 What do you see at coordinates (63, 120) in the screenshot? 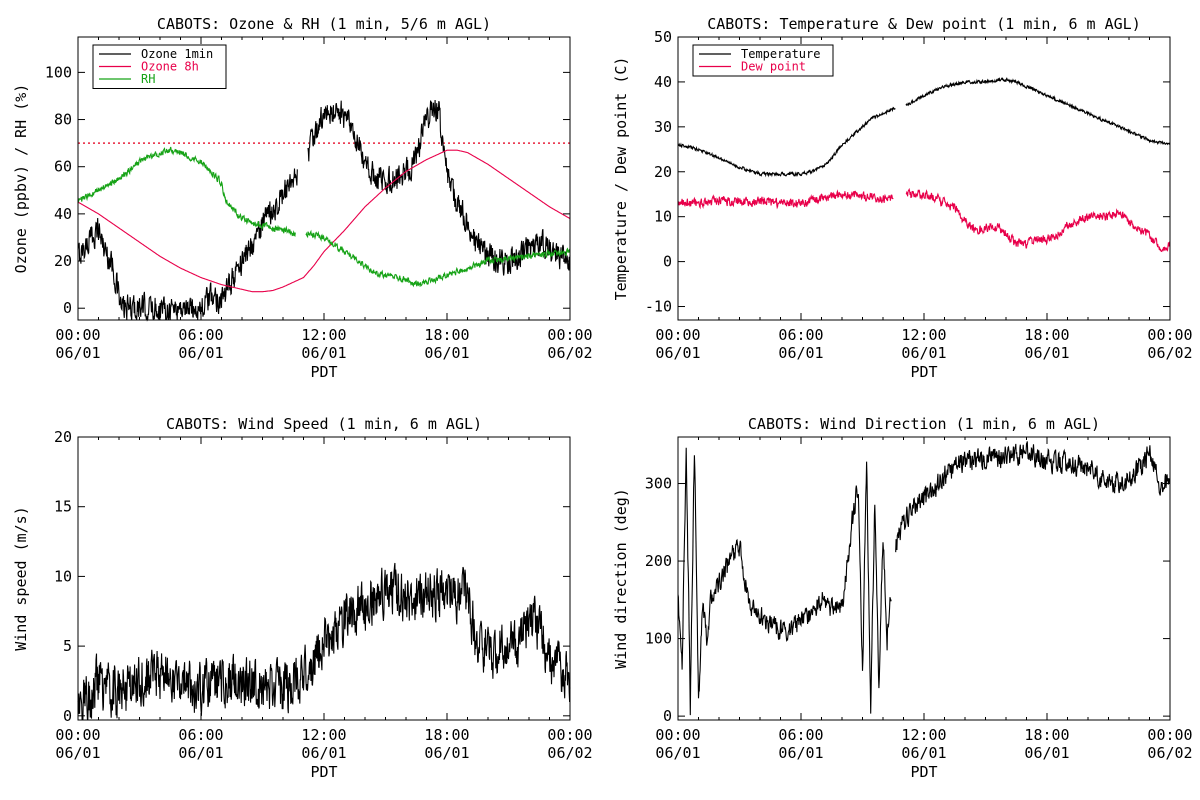
I see `y-tick-label: 80` at bounding box center [63, 120].